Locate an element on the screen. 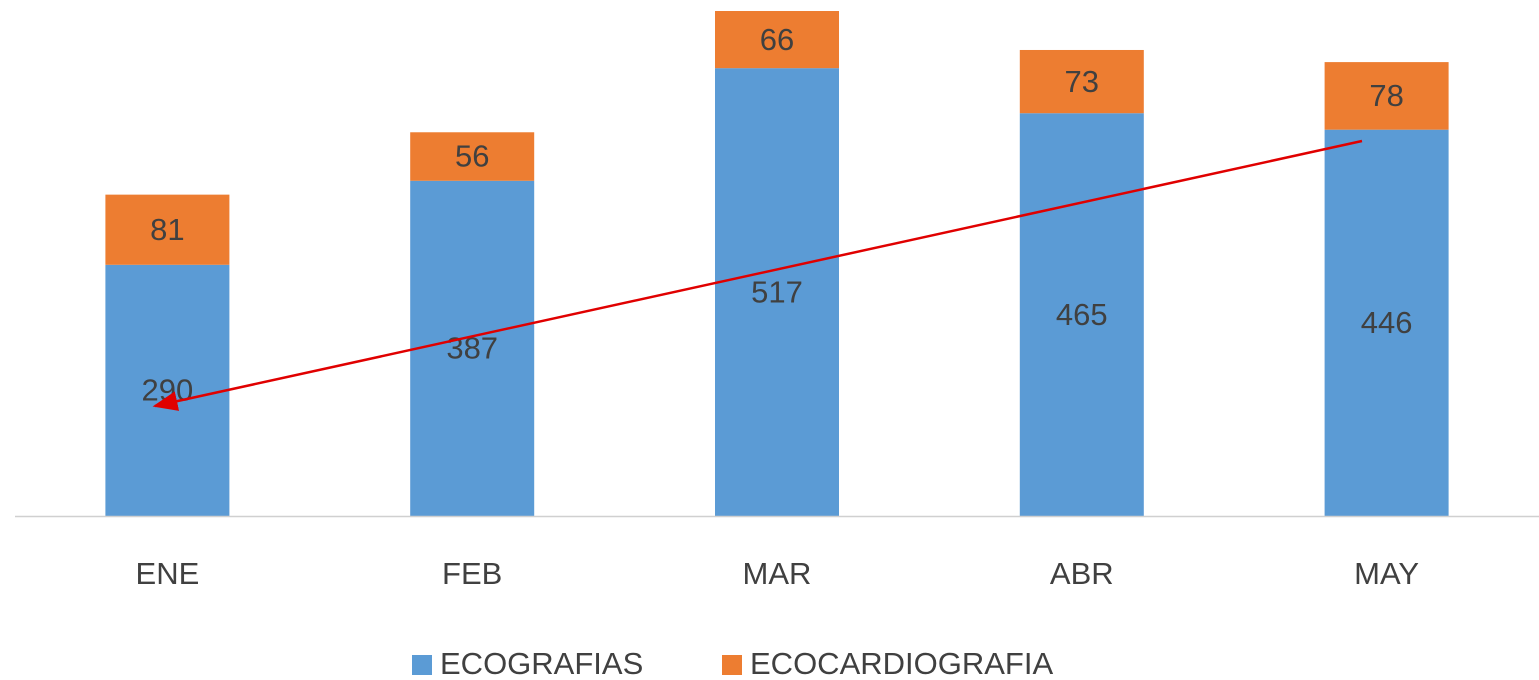 This screenshot has width=1539, height=680. data-label: 446 is located at coordinates (1387, 322).